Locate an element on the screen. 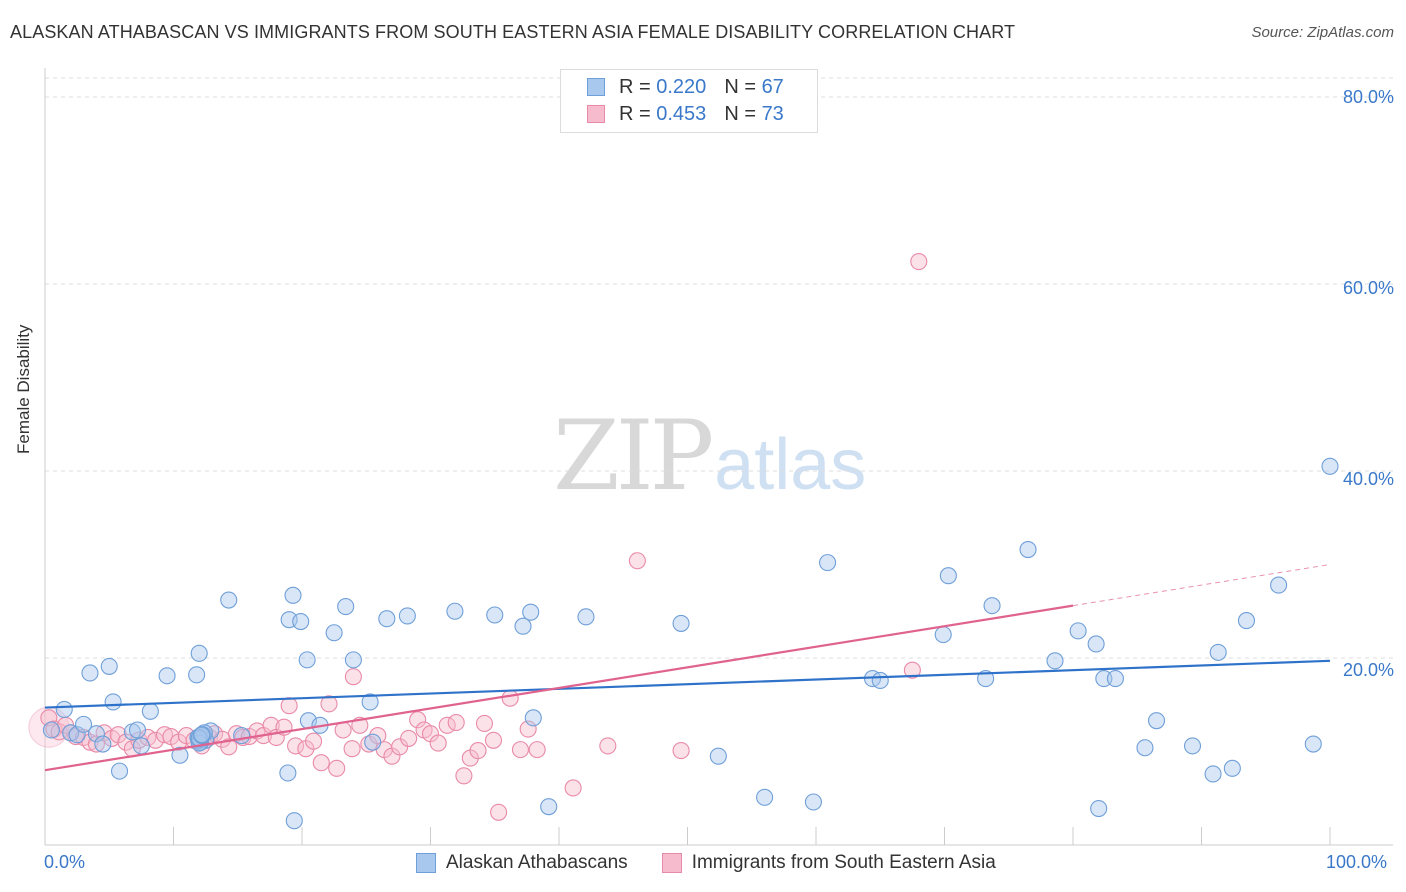 The image size is (1406, 892). legend-label-alaskan: Alaskan Athabascans is located at coordinates (537, 862).